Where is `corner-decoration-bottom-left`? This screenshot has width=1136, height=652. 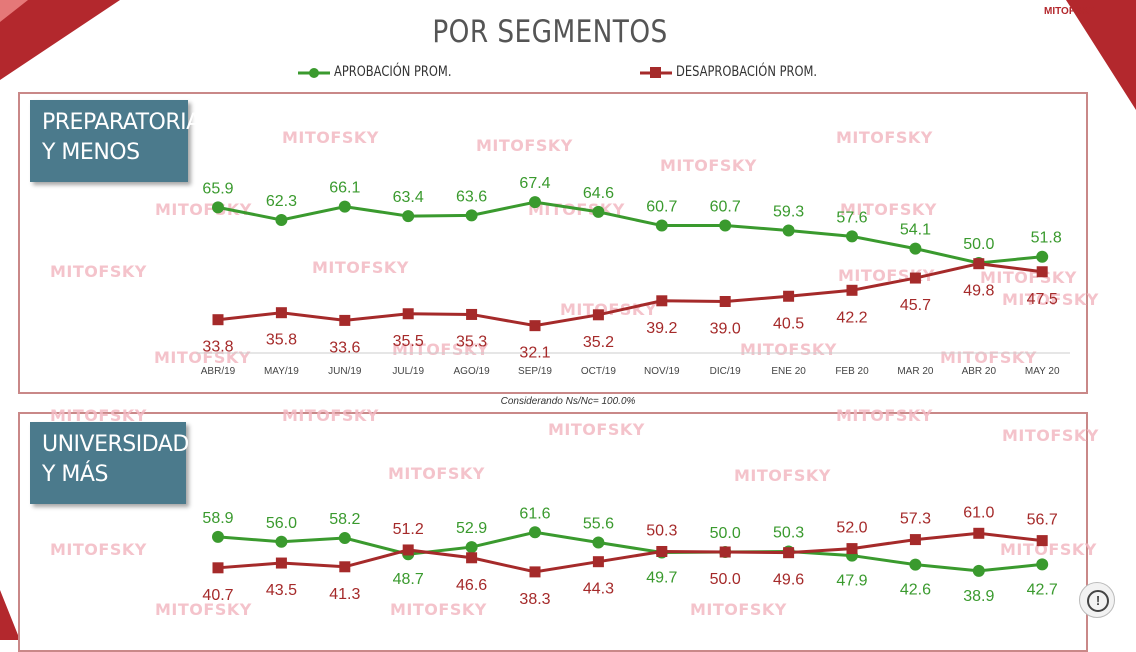 corner-decoration-bottom-left is located at coordinates (10, 615).